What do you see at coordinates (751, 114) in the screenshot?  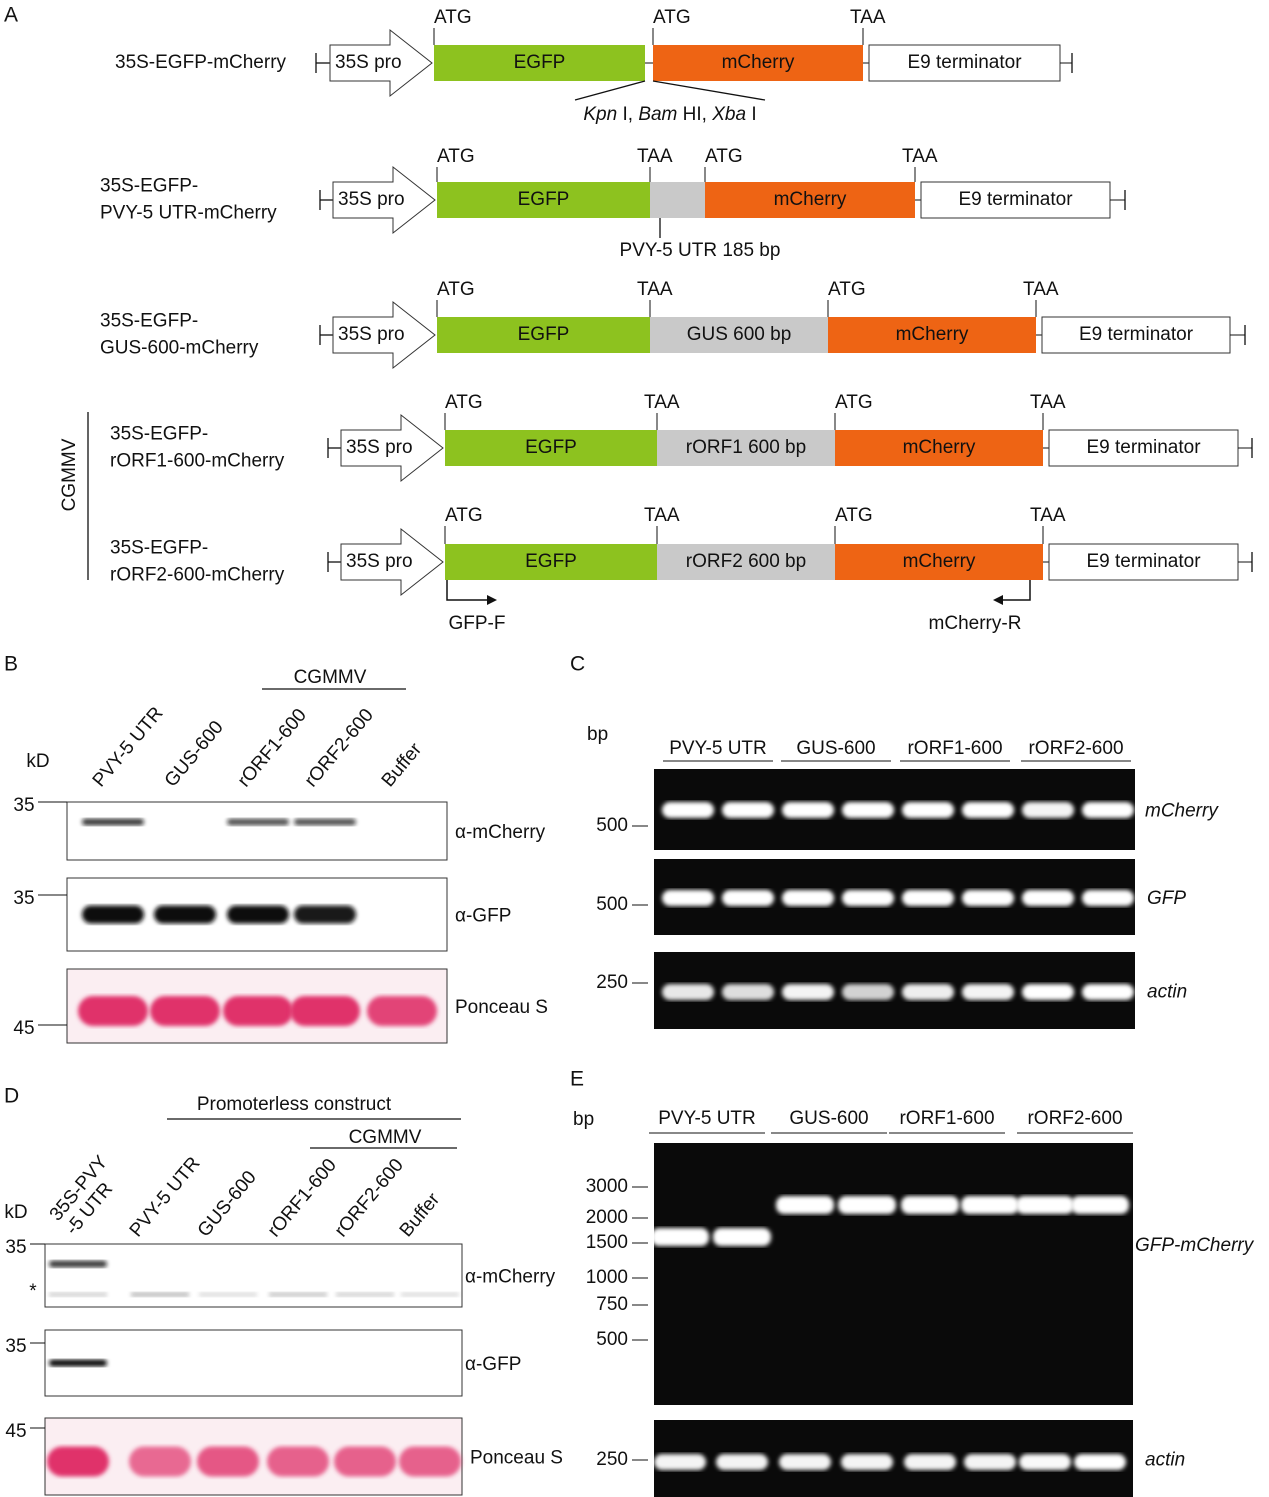 I see `restriction-site-part: I` at bounding box center [751, 114].